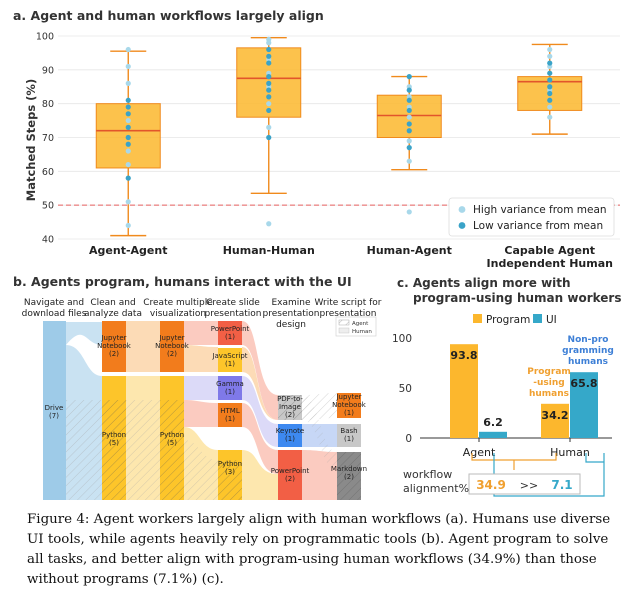 The image size is (640, 590). Describe the element at coordinates (113, 308) in the screenshot. I see `step-header-2: Clean and analyze data` at that location.